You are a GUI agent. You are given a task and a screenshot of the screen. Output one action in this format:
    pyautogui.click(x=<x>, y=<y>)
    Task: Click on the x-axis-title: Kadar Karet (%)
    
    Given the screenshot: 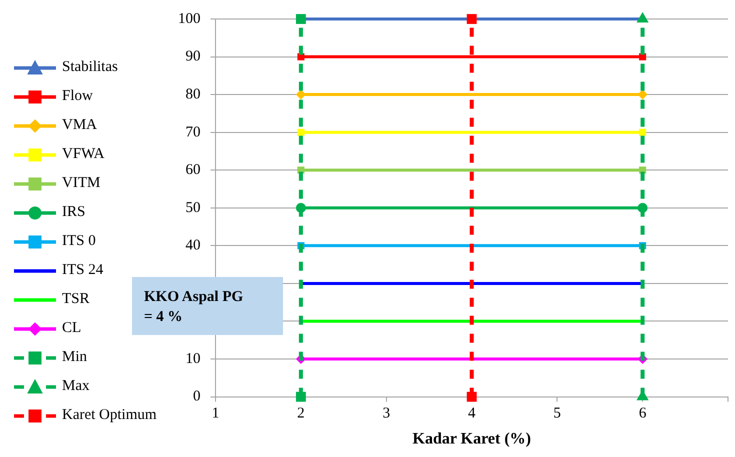 What is the action you would take?
    pyautogui.click(x=471, y=439)
    